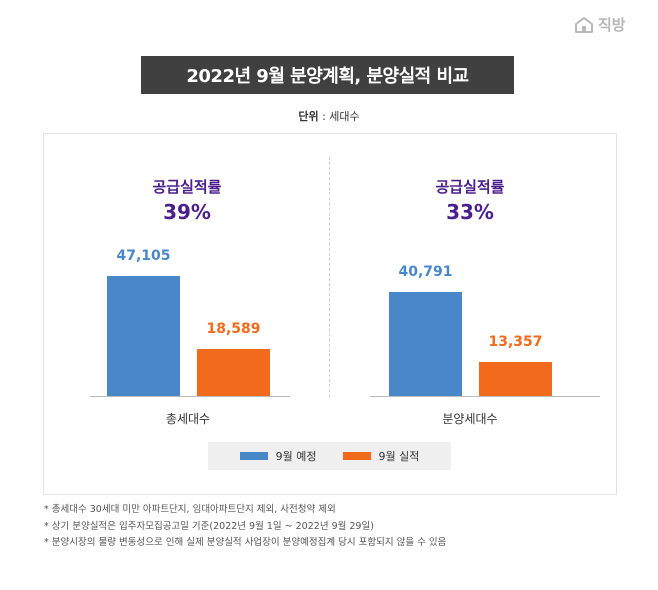  What do you see at coordinates (425, 272) in the screenshot?
I see `value-label-sale-plan: 40,791` at bounding box center [425, 272].